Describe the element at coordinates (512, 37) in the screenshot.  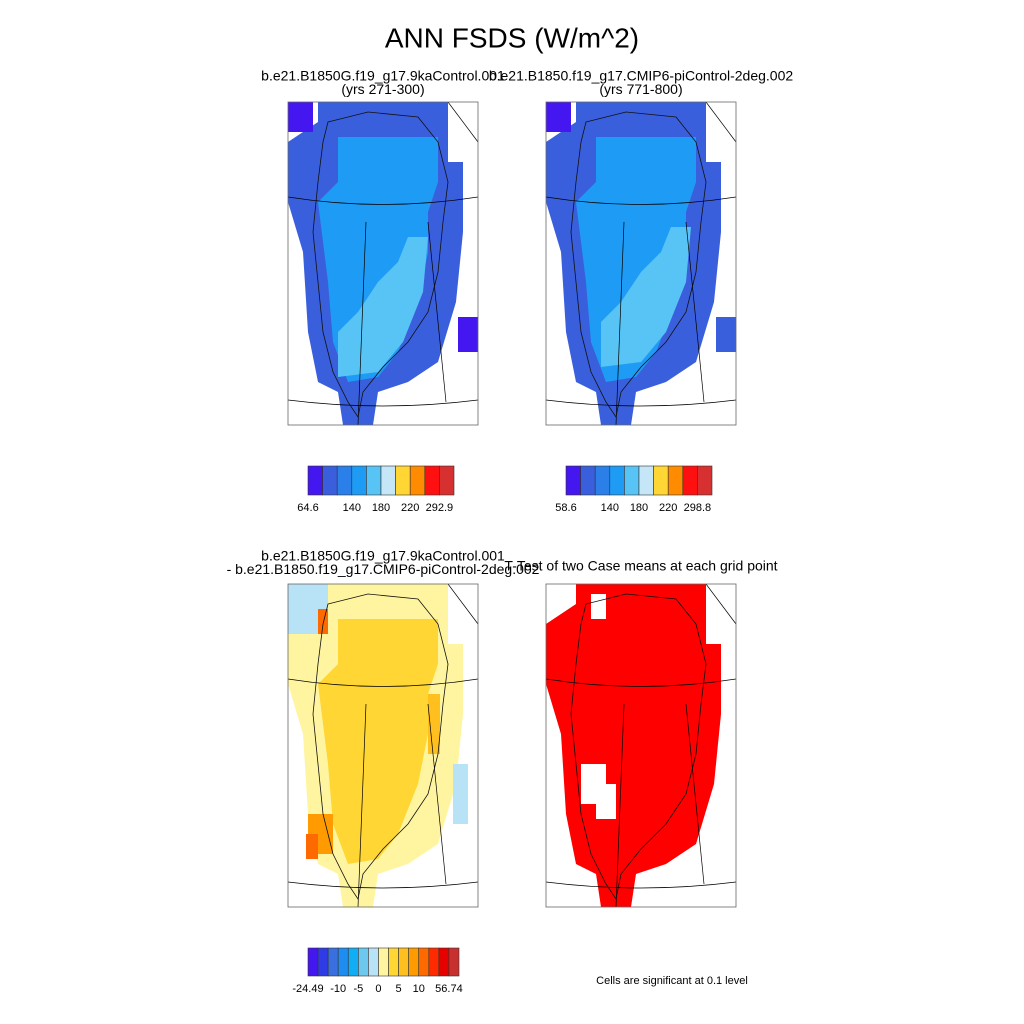
I see `figure-title: ANN FSDS (W/m^2)` at that location.